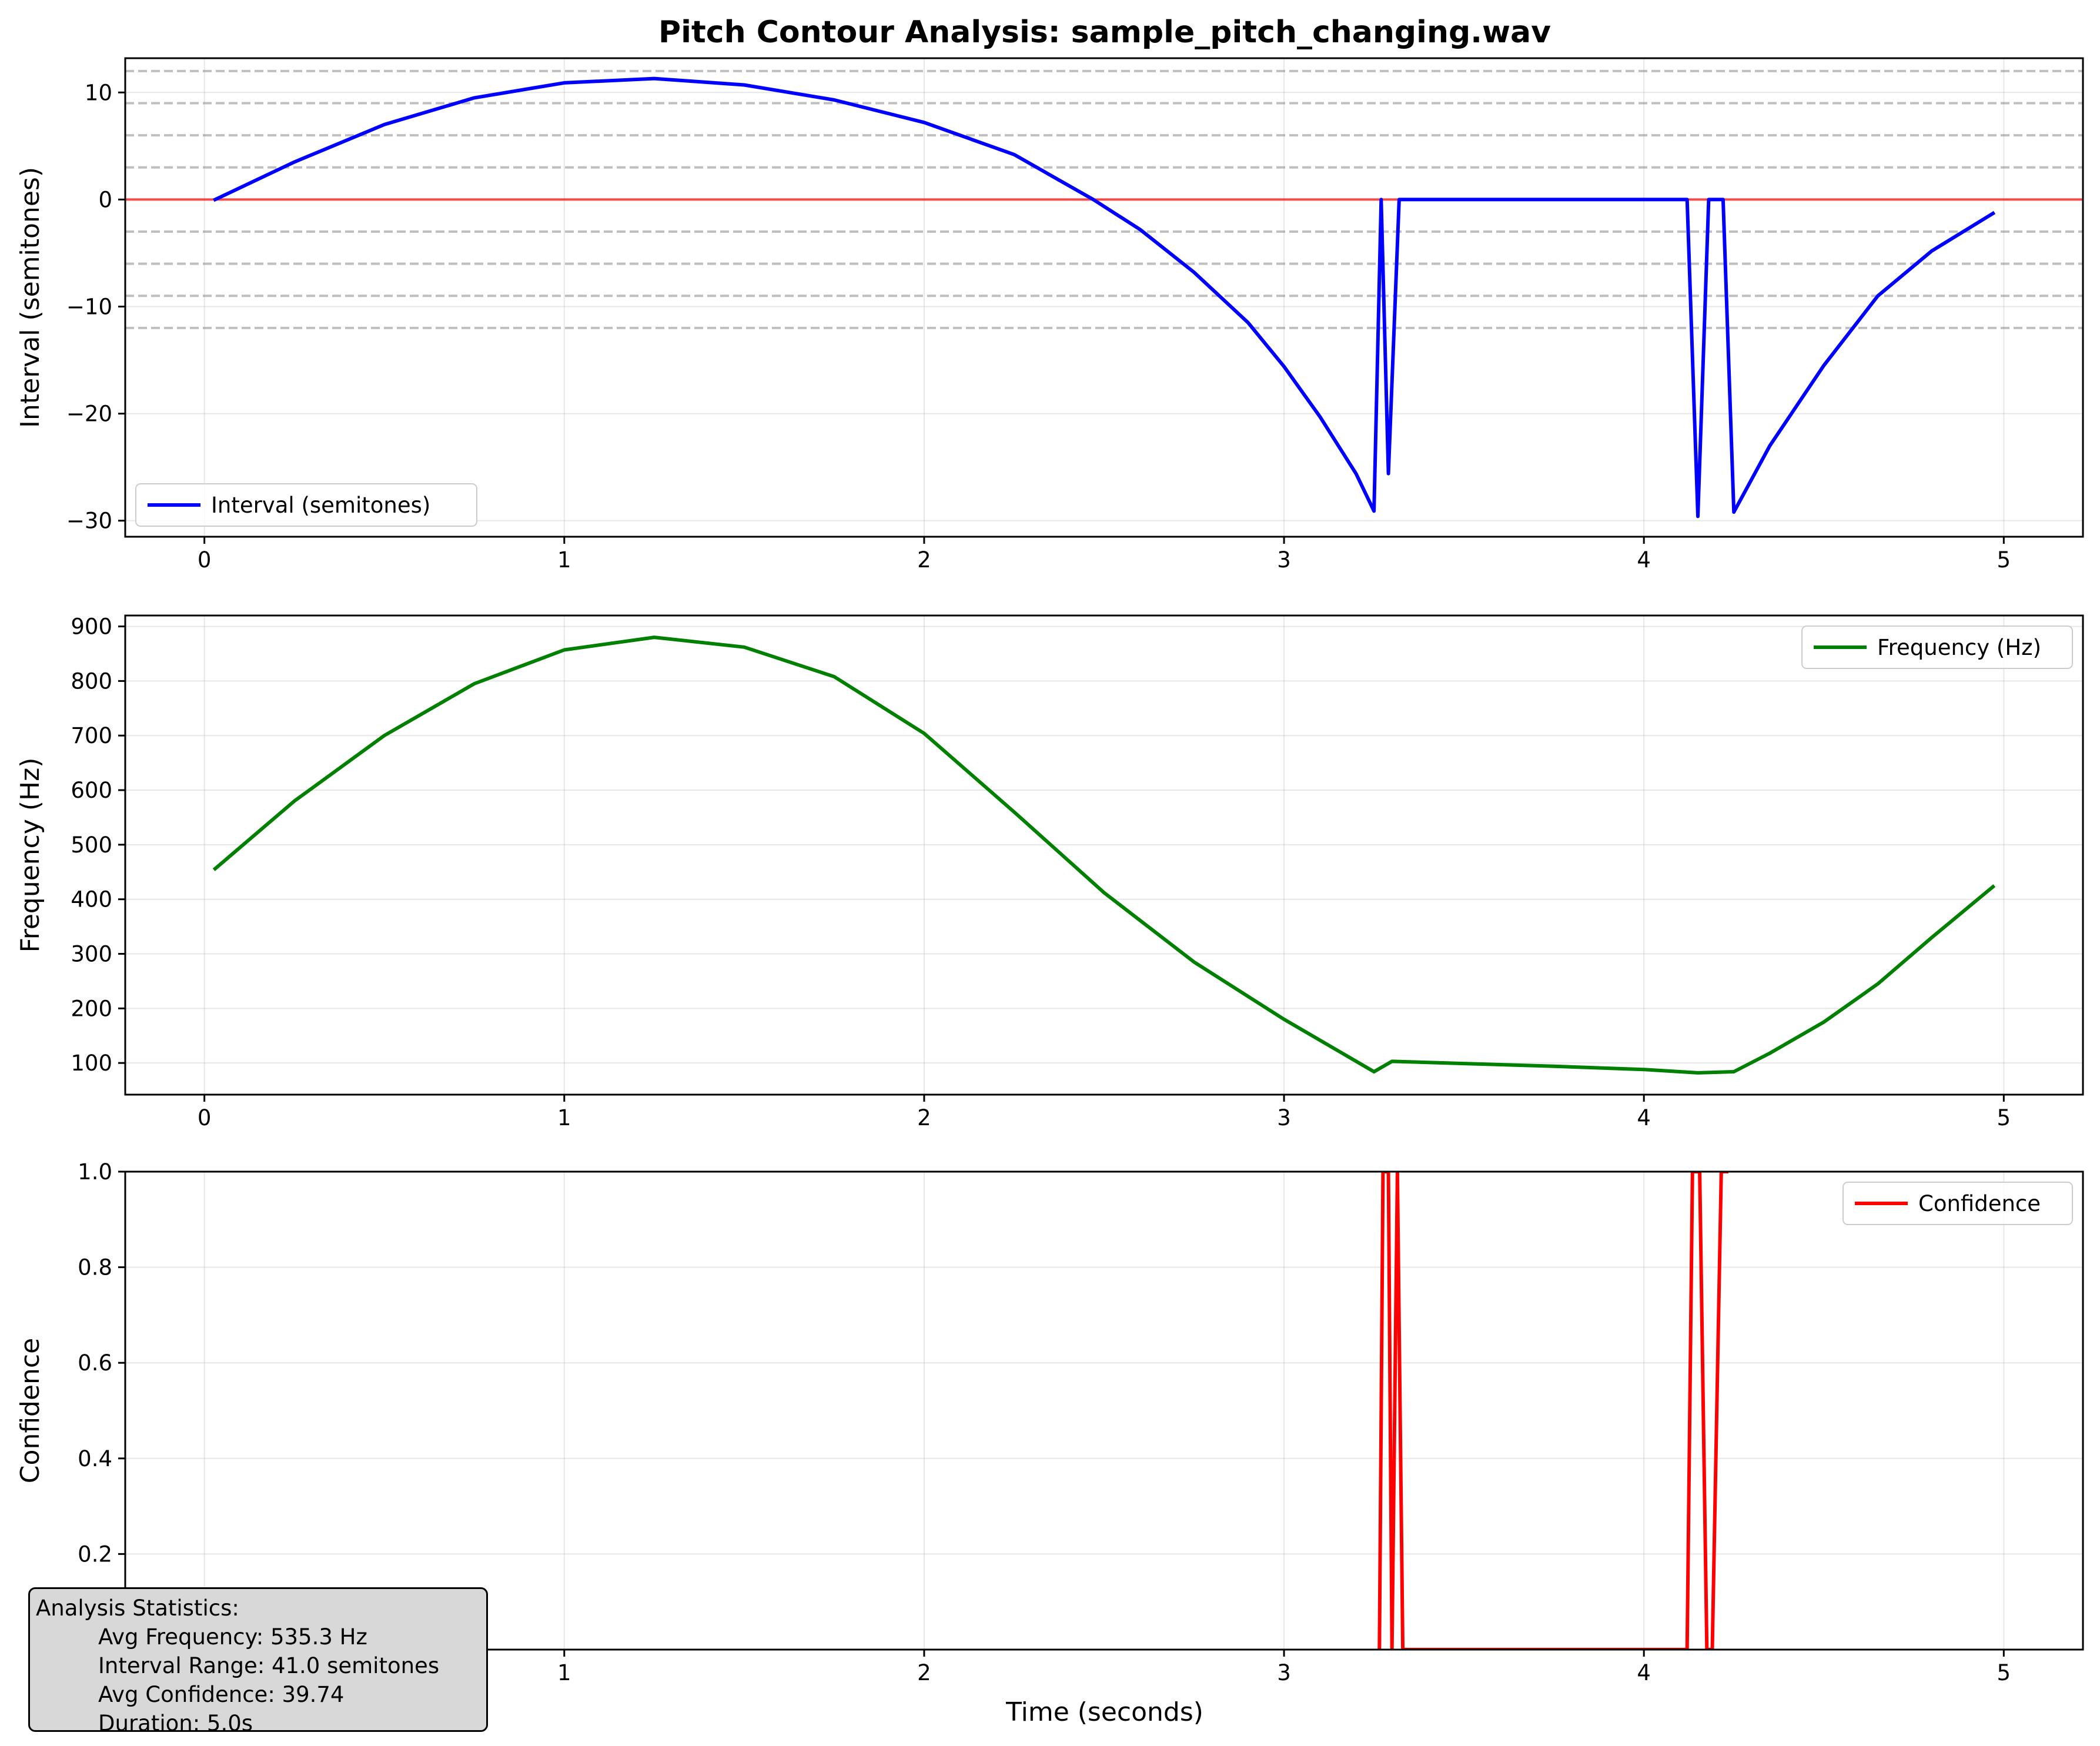 Image resolution: width=2100 pixels, height=1746 pixels. I want to click on legend: Frequency (Hz), so click(1937, 647).